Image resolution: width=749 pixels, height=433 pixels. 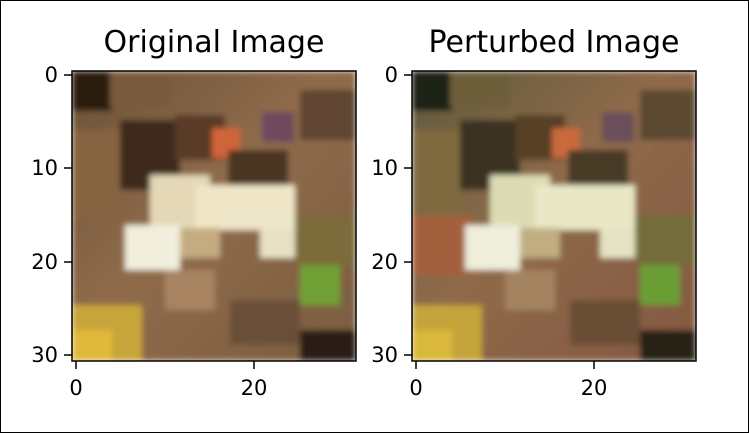 What do you see at coordinates (214, 42) in the screenshot?
I see `panel-title: Original Image` at bounding box center [214, 42].